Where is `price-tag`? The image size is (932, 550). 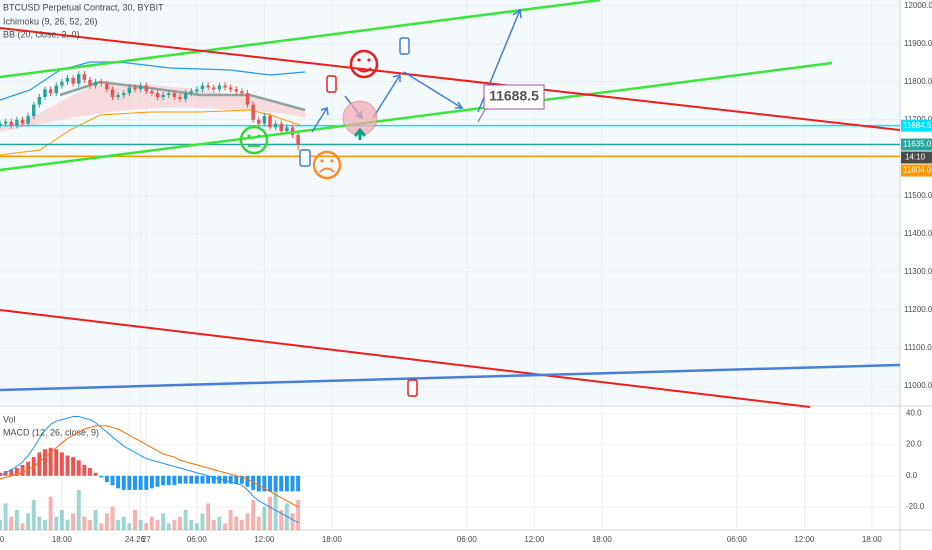
price-tag is located at coordinates (916, 125).